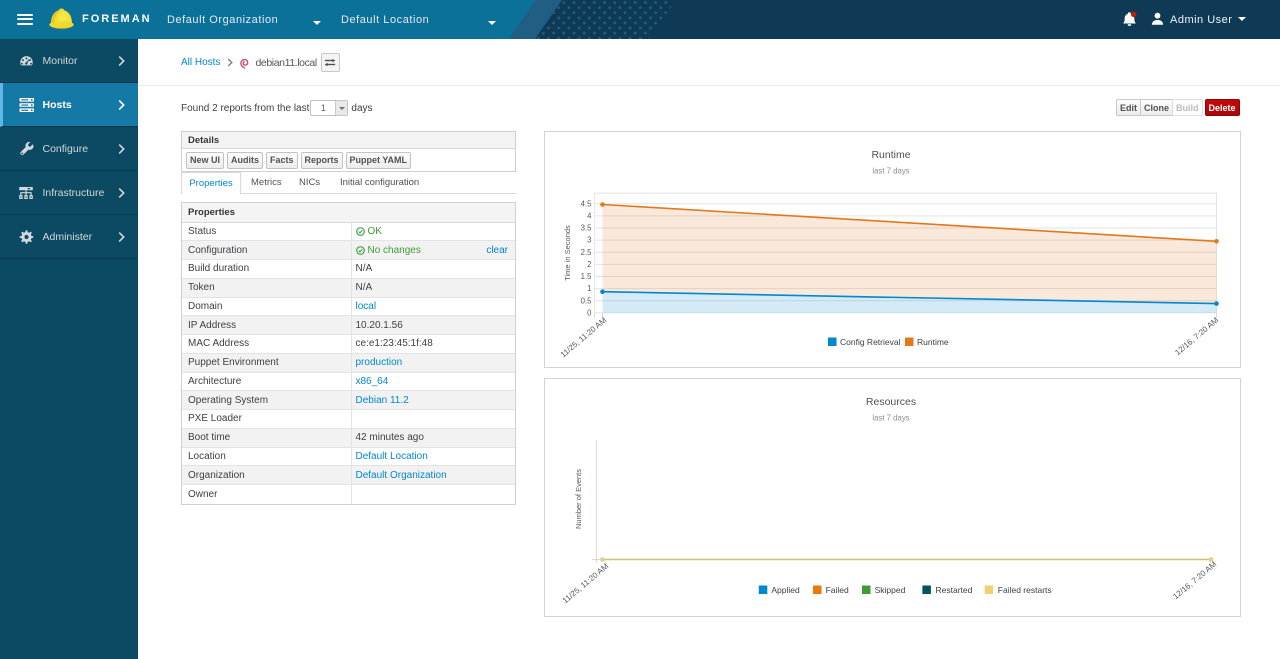 This screenshot has width=1280, height=659. I want to click on svg-text: 2, so click(589, 264).